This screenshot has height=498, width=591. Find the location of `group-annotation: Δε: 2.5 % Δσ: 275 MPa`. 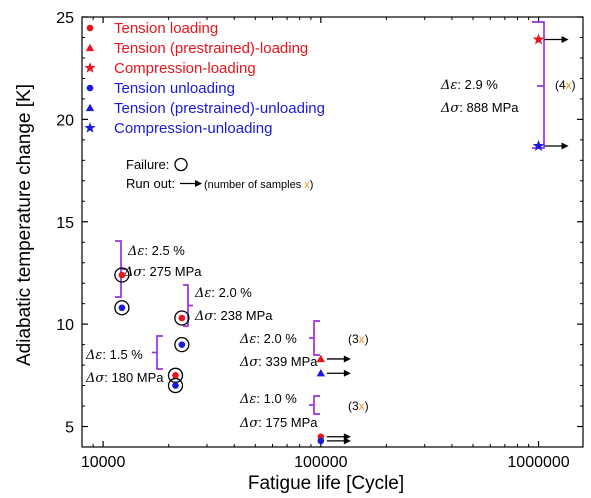

group-annotation: Δε: 2.5 % Δσ: 275 MPa is located at coordinates (158, 269).